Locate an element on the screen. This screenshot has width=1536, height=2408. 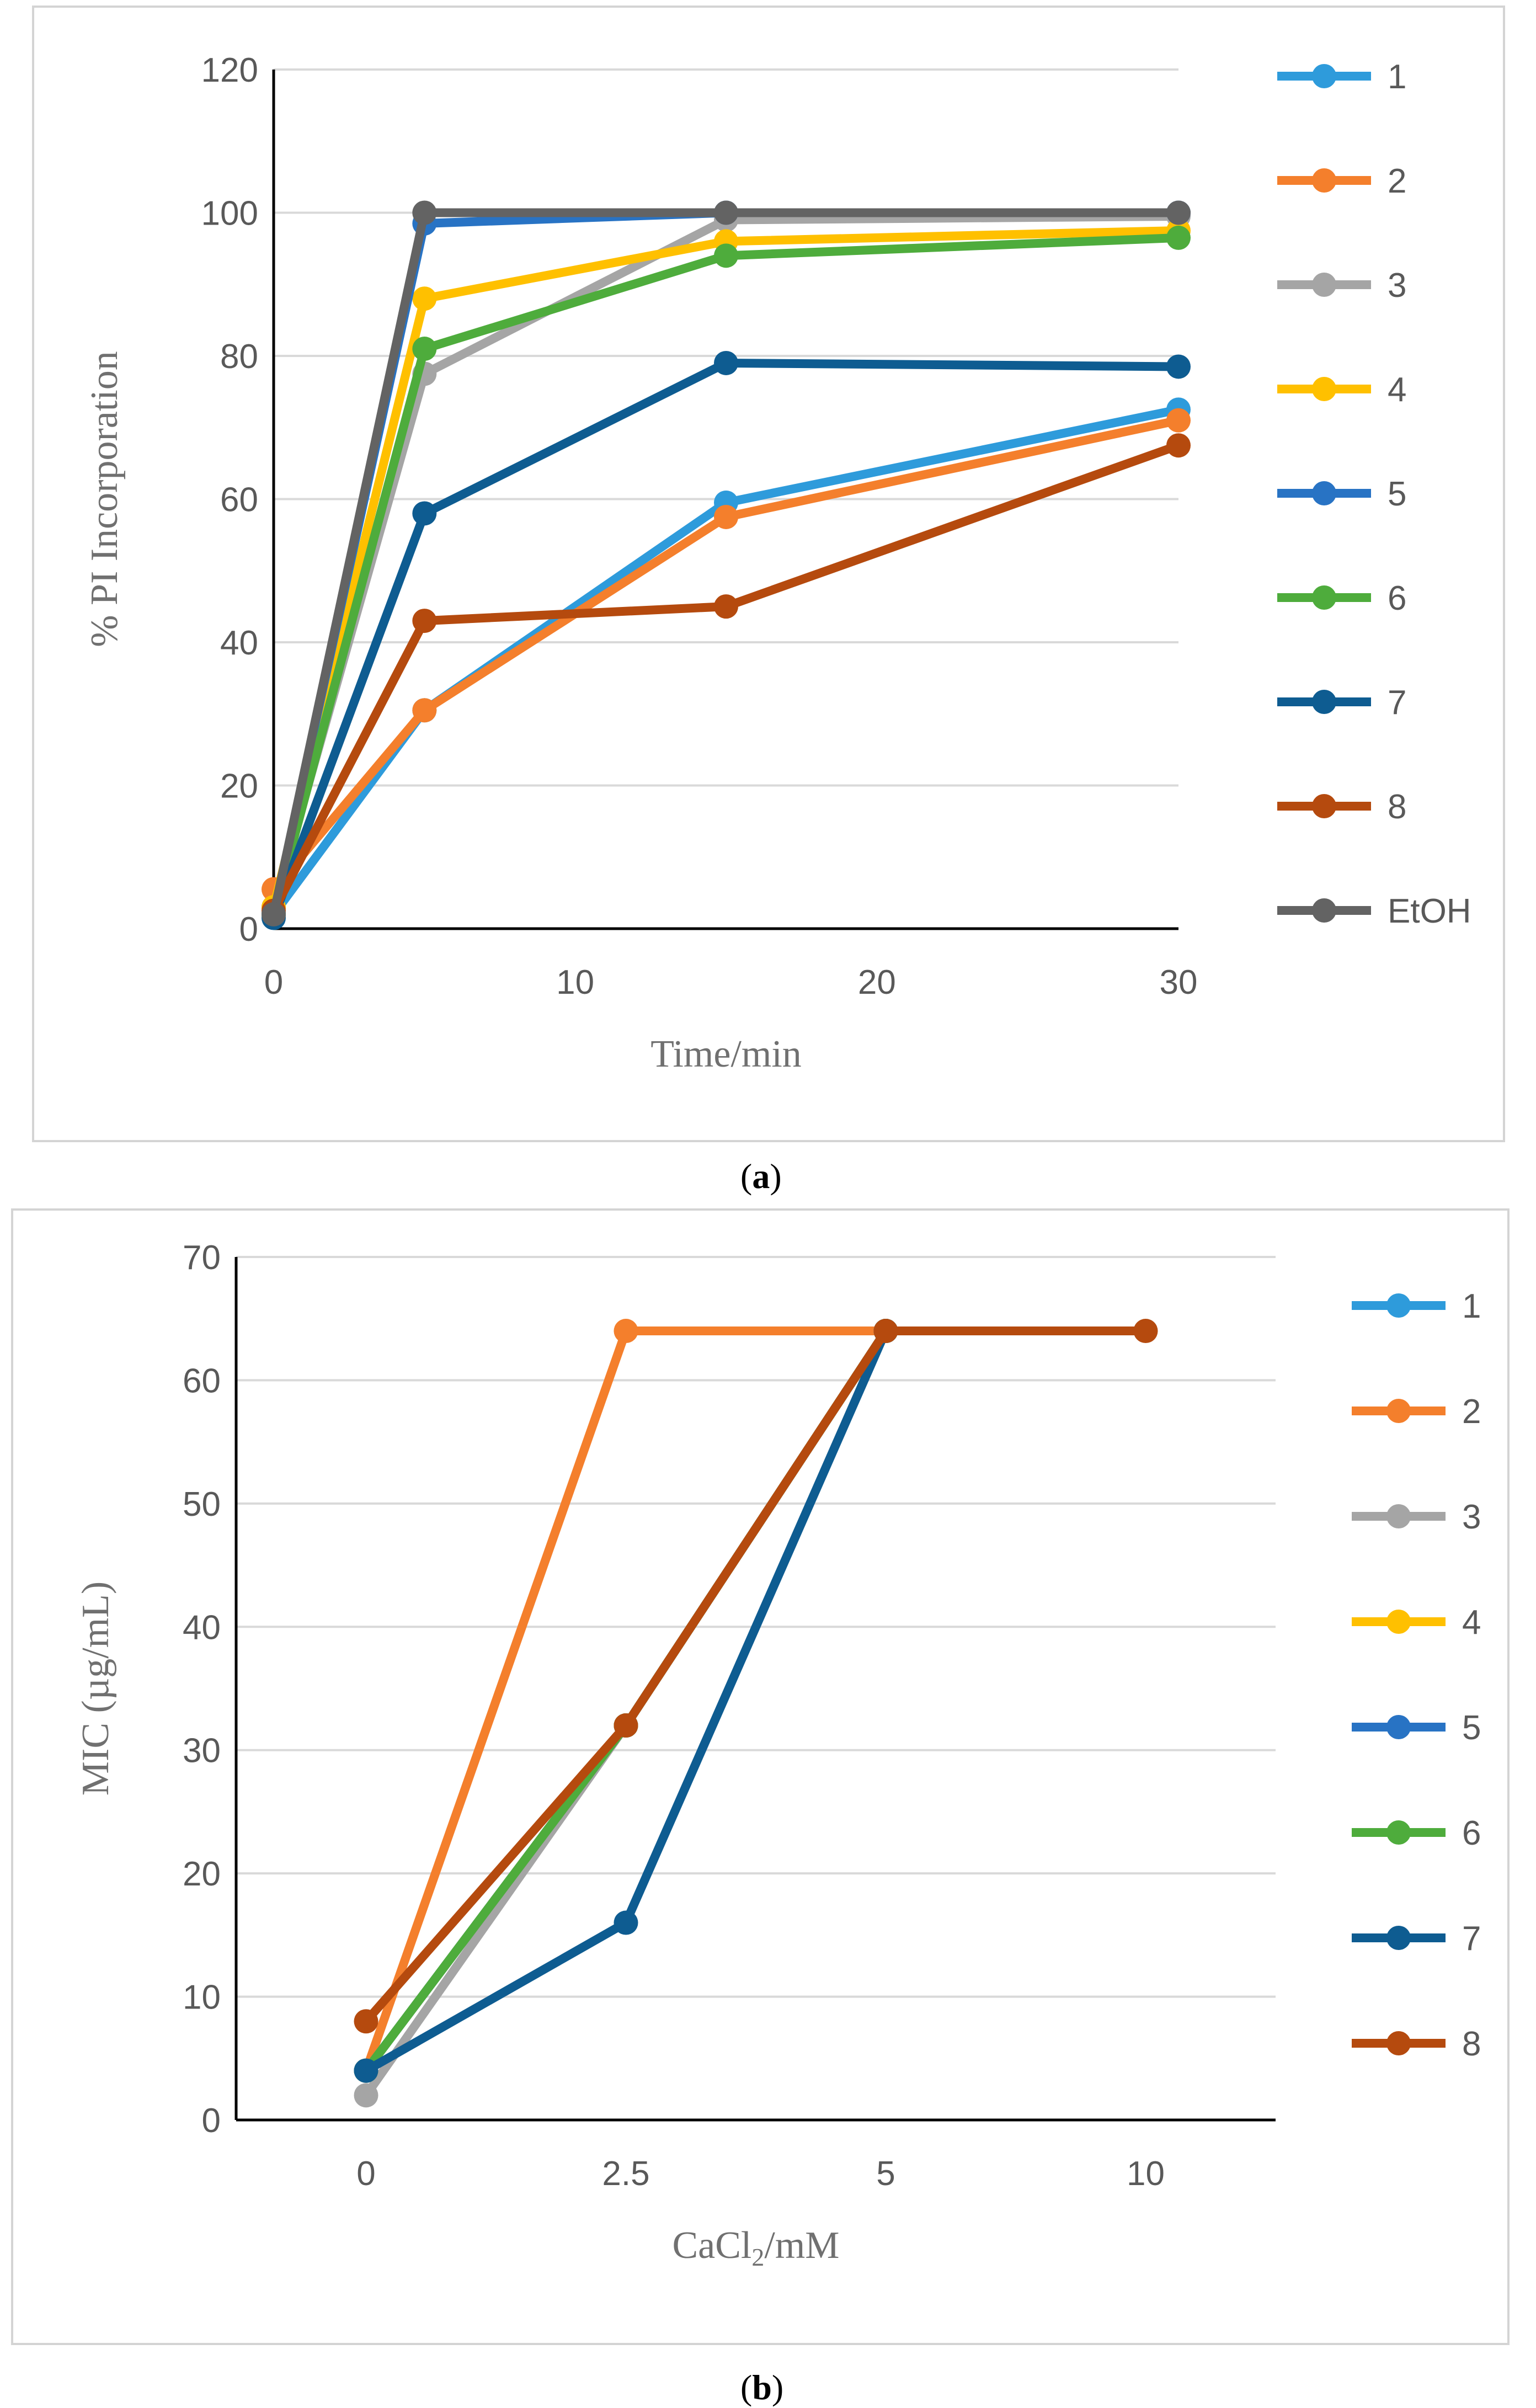
chart-a-x-tick-label: 30 is located at coordinates (1179, 982).